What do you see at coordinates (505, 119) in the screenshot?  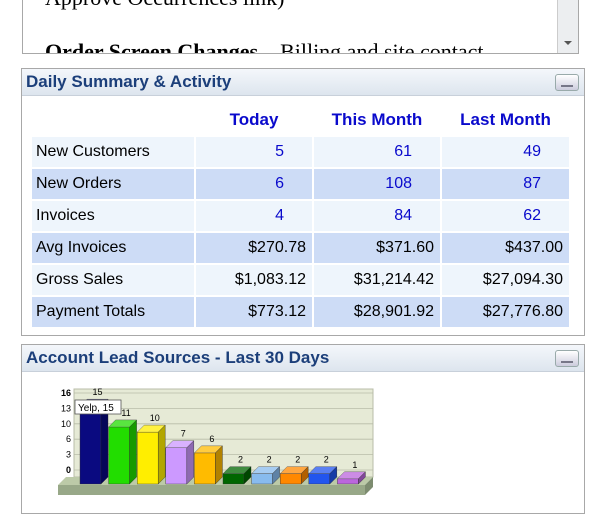 I see `column-header: Last Month` at bounding box center [505, 119].